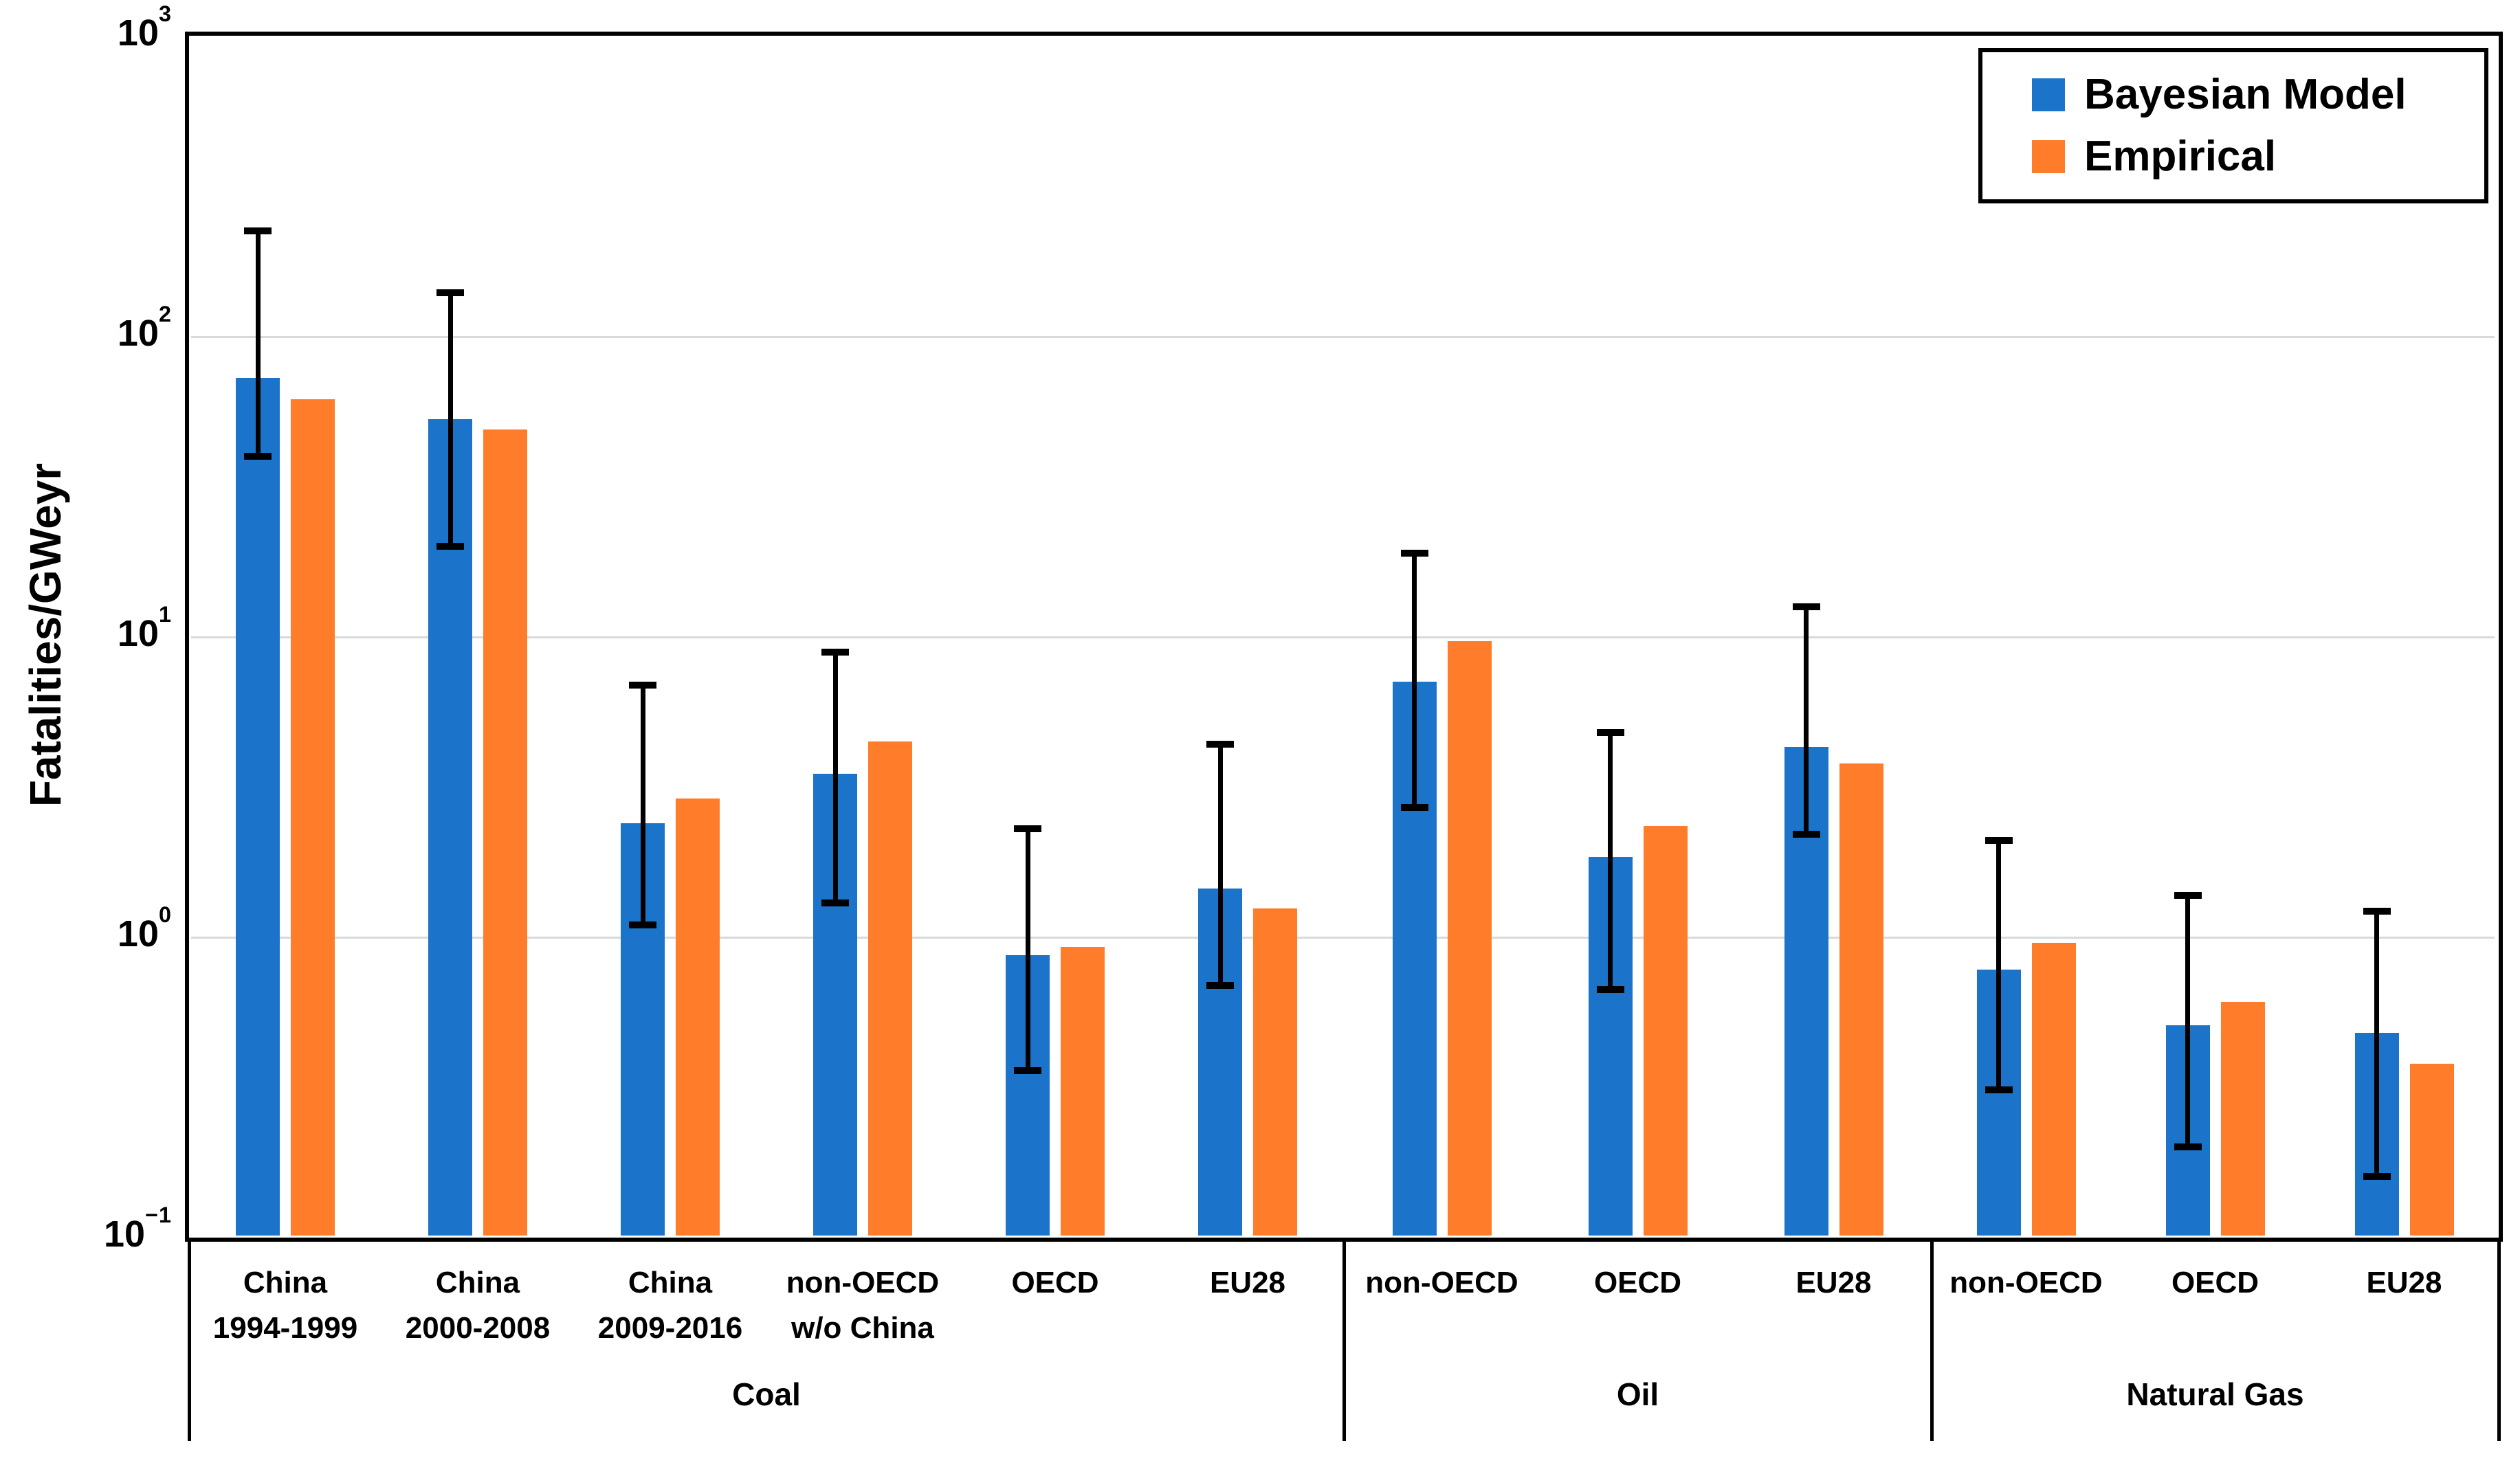  Describe the element at coordinates (144, 327) in the screenshot. I see `y-tick-label: 10²` at that location.